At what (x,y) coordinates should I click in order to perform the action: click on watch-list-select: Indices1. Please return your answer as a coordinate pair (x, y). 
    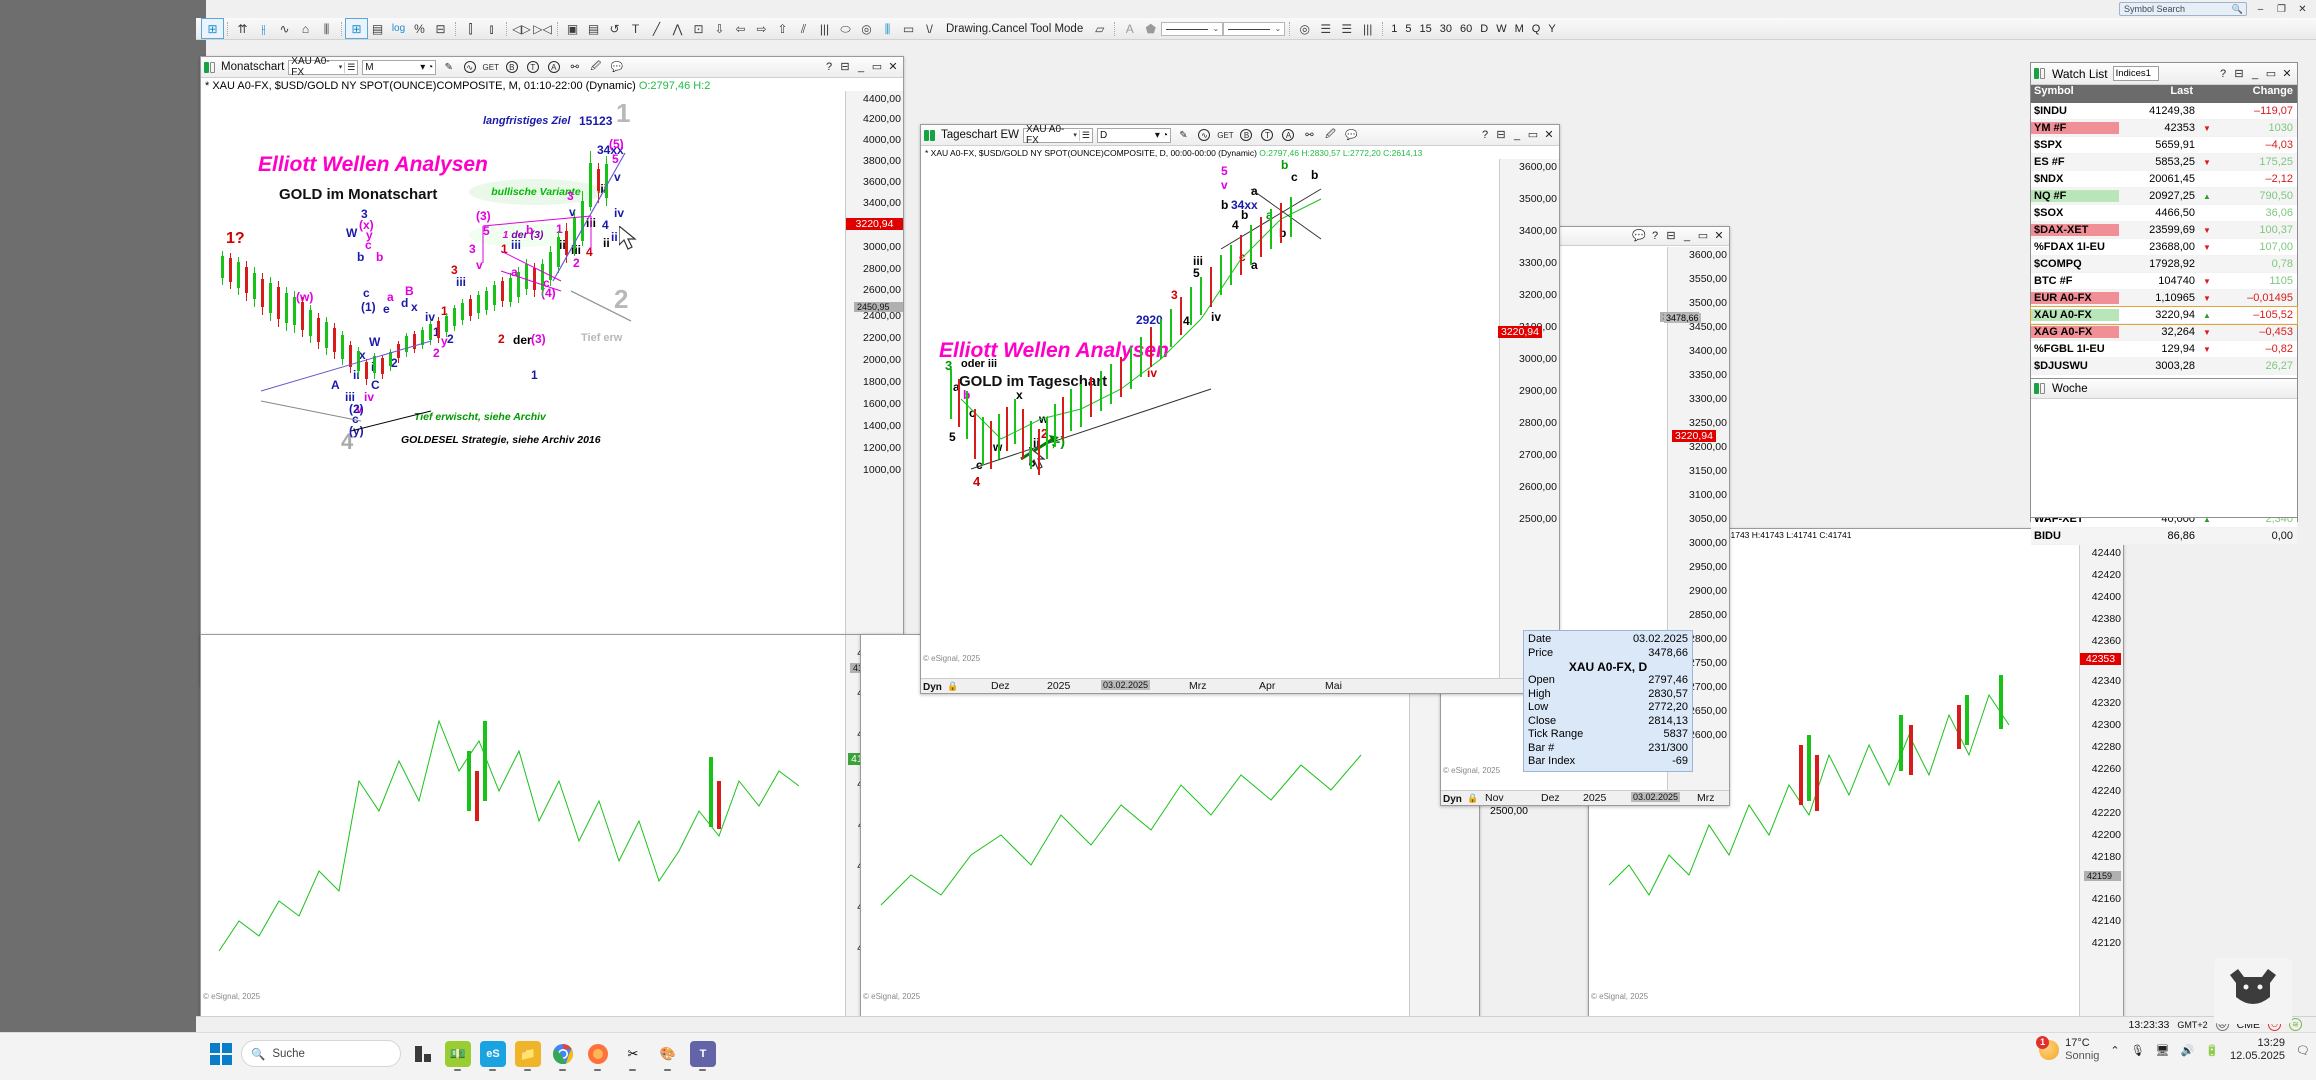
    Looking at the image, I should click on (2135, 73).